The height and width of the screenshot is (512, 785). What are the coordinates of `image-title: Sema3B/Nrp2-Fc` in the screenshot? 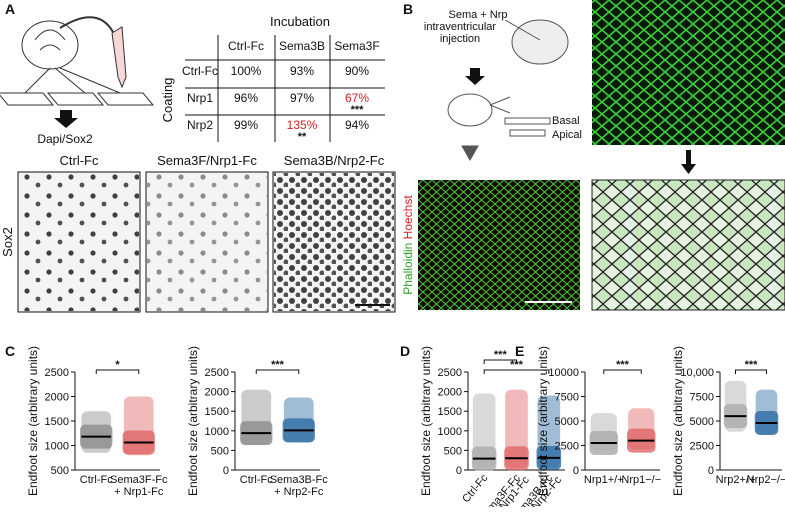 It's located at (334, 160).